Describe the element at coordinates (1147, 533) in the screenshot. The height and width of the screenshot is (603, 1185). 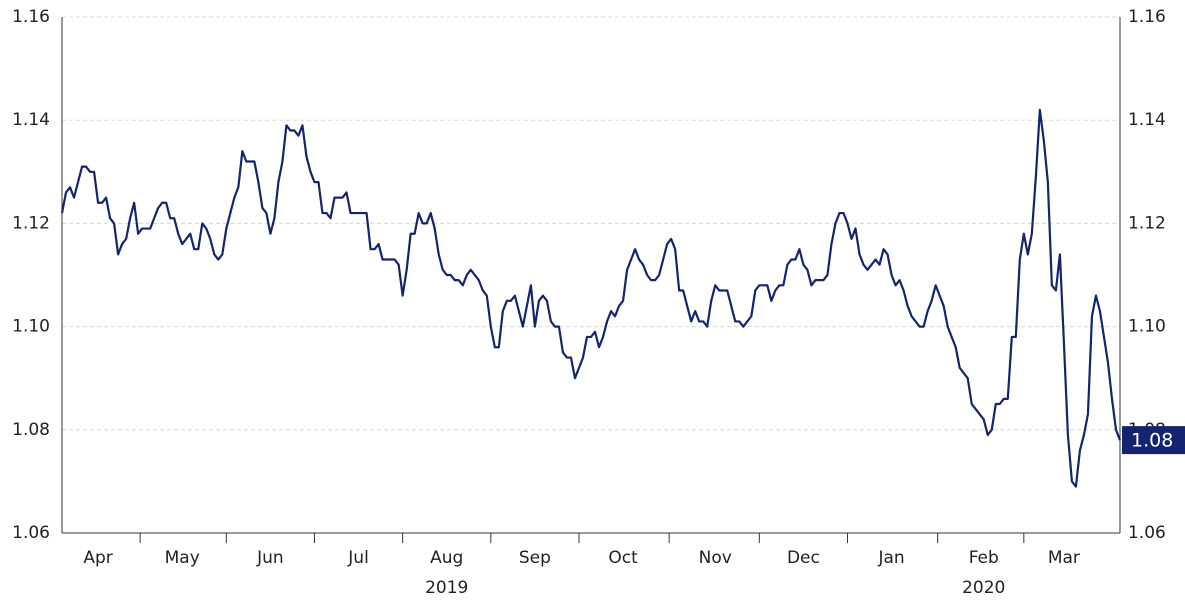
I see `y2-tick-label: 1.06` at that location.